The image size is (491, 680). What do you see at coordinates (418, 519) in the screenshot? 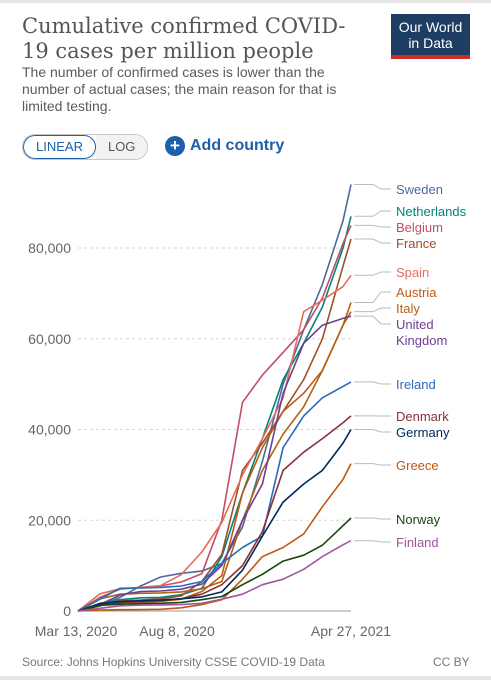
I see `series-label-norway: Norway` at bounding box center [418, 519].